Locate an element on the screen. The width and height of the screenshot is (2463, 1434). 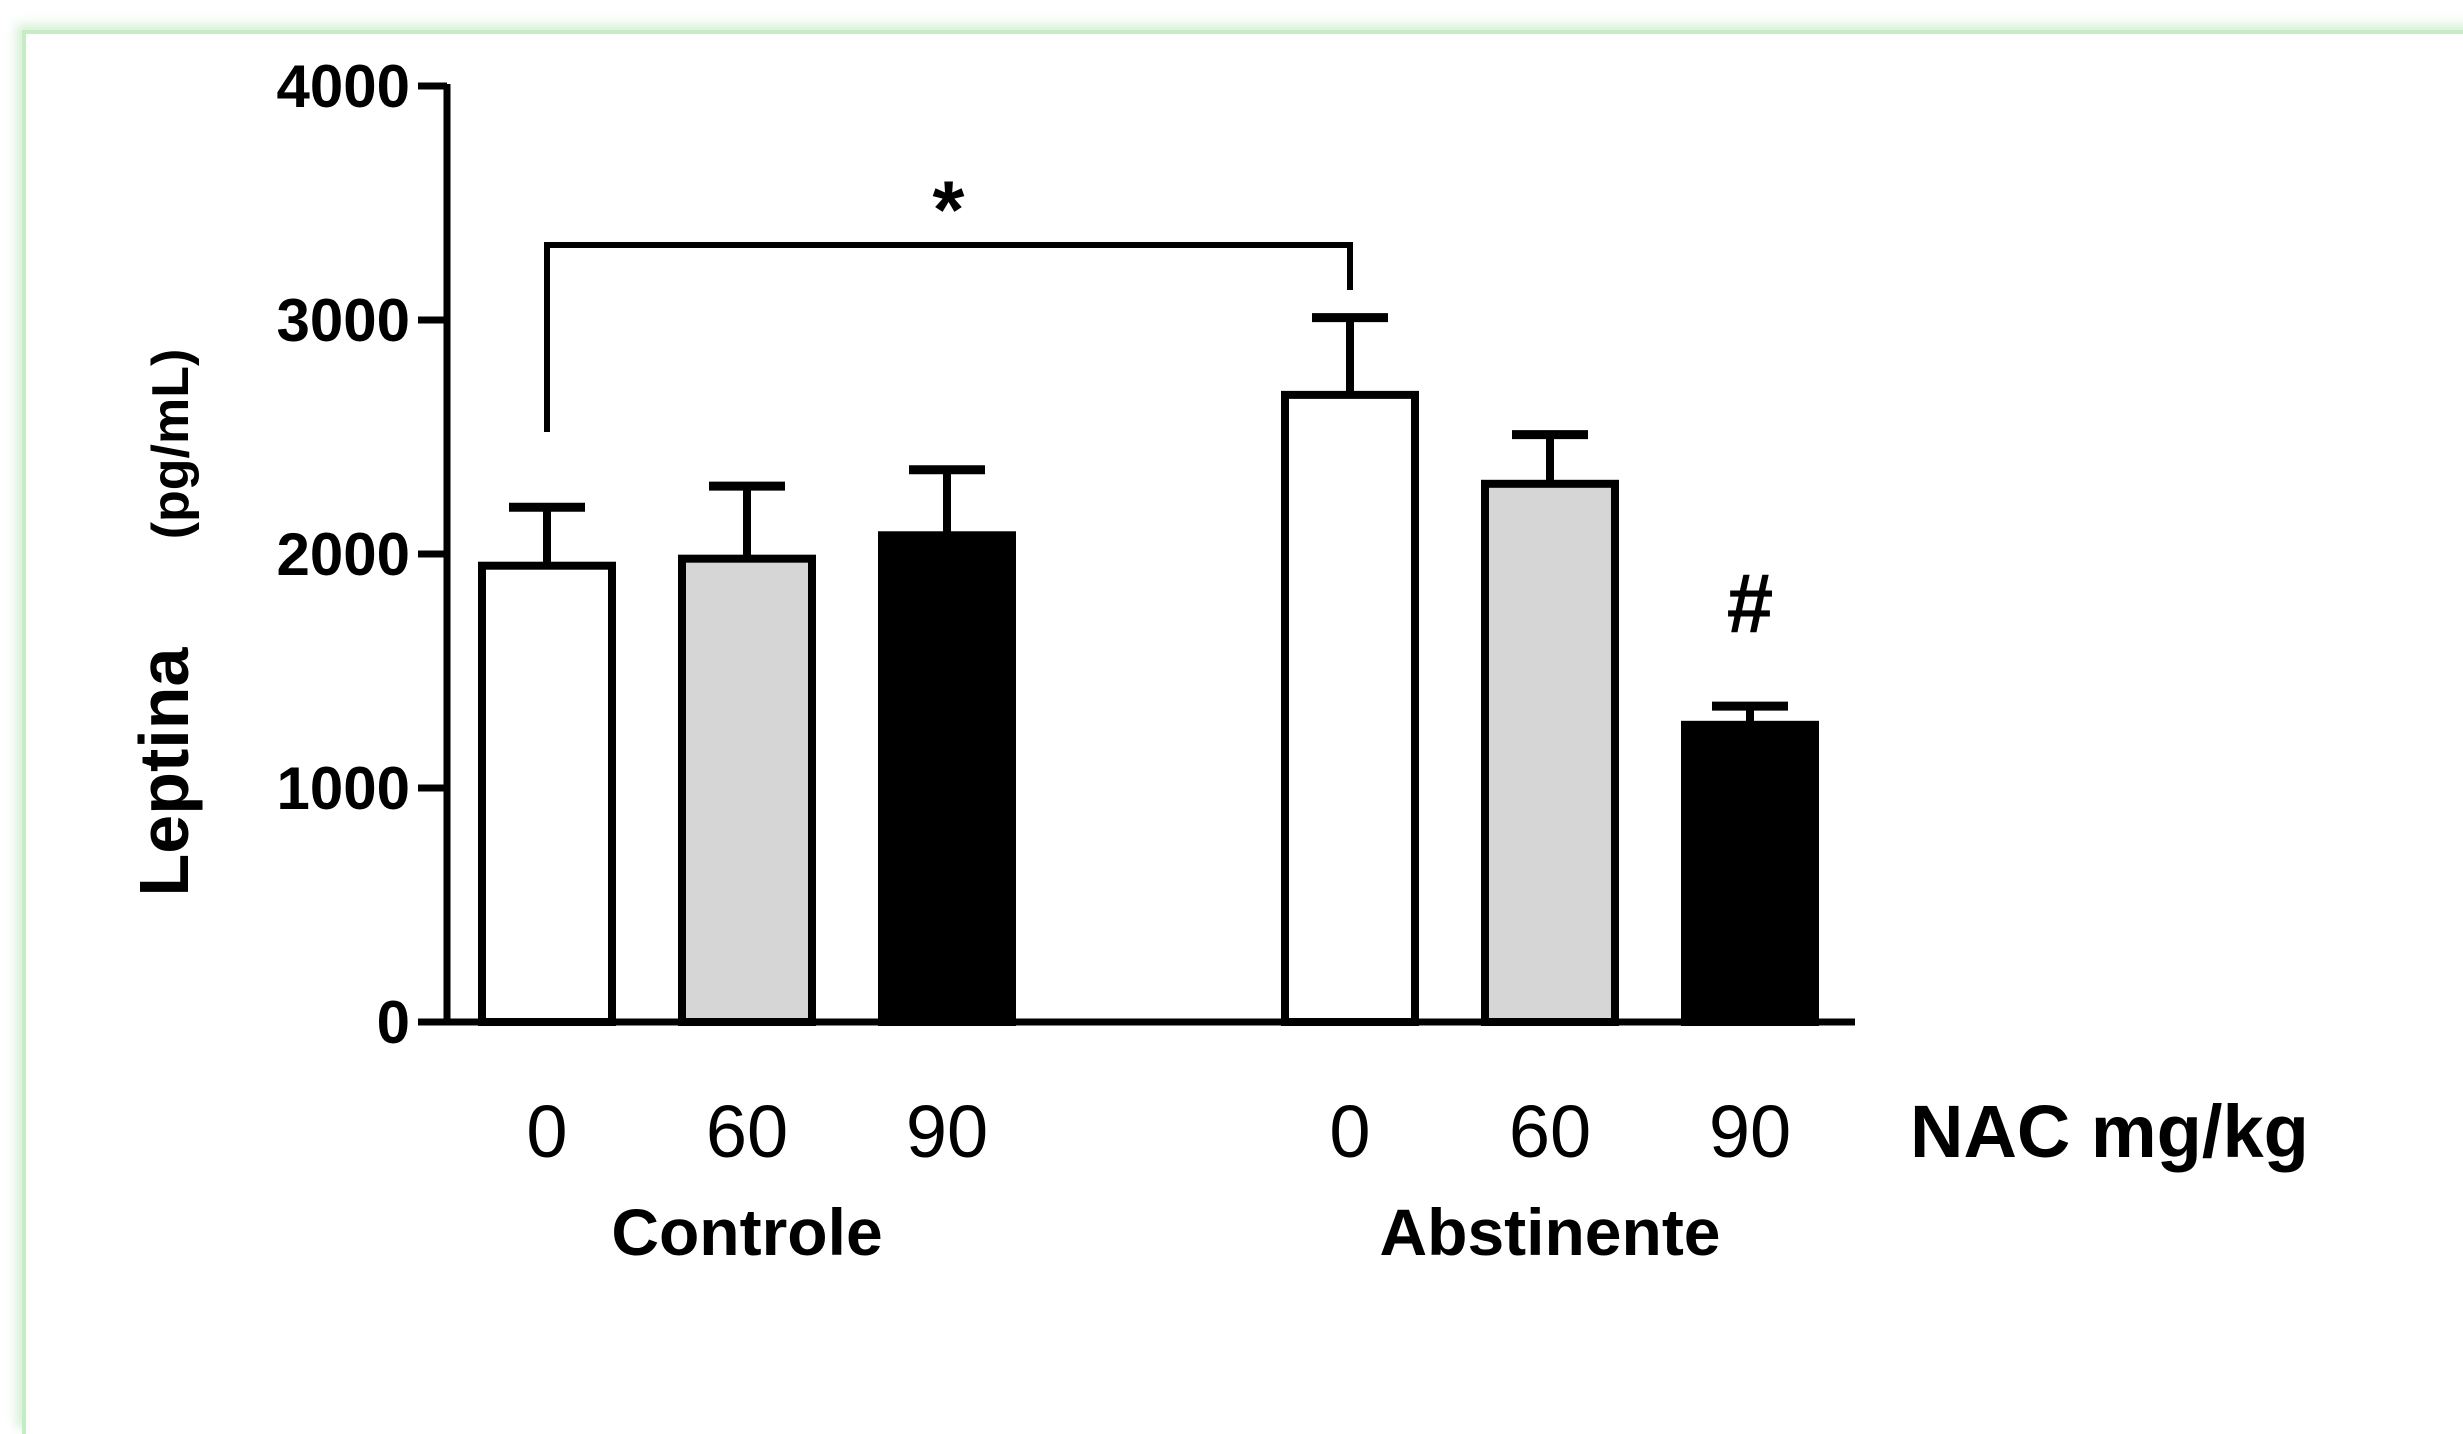
y-tick-label: 1000 is located at coordinates (343, 788).